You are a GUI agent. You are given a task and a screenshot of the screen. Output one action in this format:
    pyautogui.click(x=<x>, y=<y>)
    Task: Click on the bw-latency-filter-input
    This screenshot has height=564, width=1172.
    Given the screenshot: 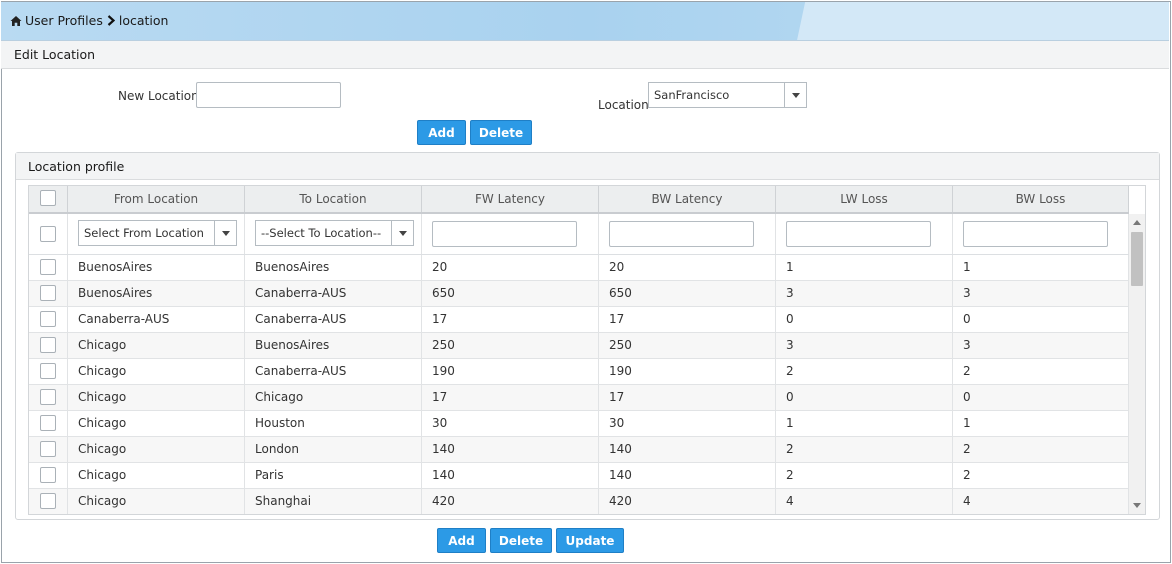 What is the action you would take?
    pyautogui.click(x=681, y=234)
    